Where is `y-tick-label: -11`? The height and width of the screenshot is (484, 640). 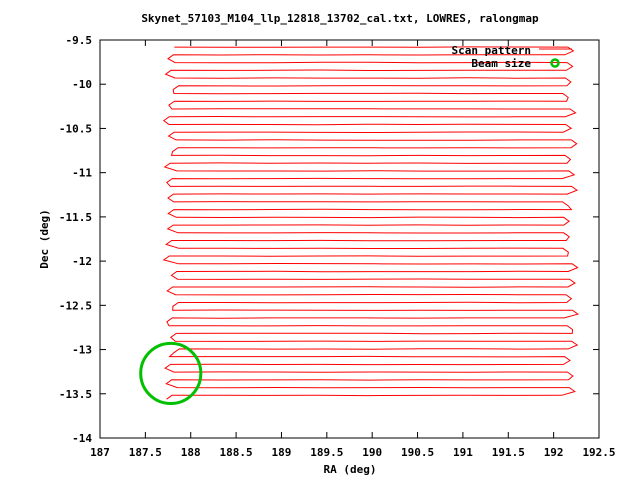
y-tick-label: -11 is located at coordinates (82, 173).